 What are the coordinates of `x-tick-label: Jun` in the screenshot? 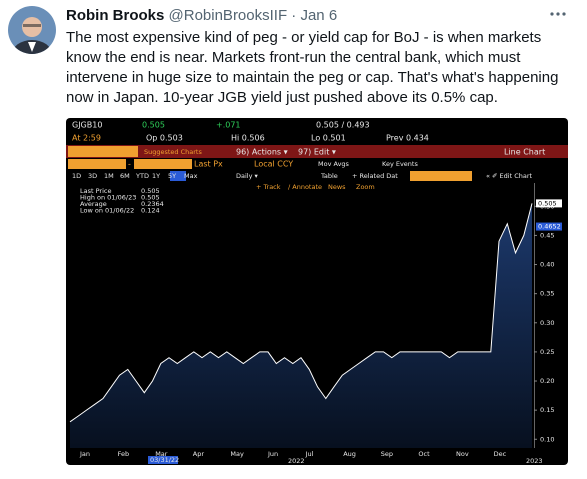 It's located at (272, 454).